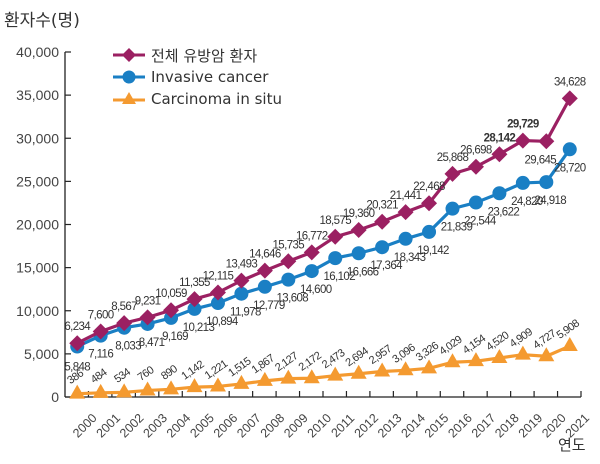 The image size is (600, 464). Describe the element at coordinates (316, 290) in the screenshot. I see `data-label-invasive: 14,600` at that location.